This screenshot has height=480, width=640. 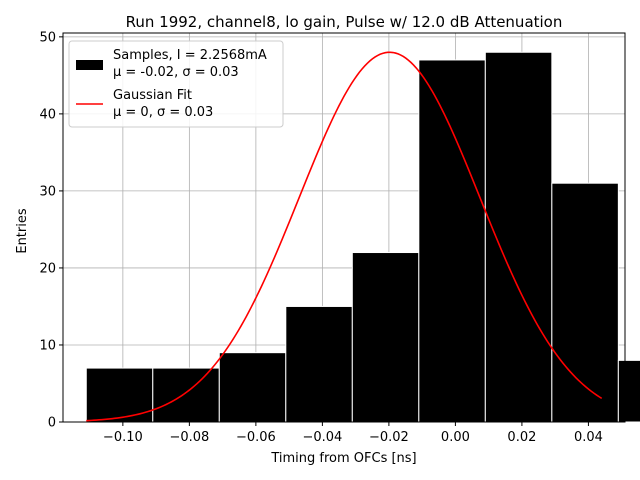 I want to click on x-axis-ticks: −0.10 −0.08 −0.06 −0.04 −0.02 0.00 0.02 0.04, so click(x=353, y=433).